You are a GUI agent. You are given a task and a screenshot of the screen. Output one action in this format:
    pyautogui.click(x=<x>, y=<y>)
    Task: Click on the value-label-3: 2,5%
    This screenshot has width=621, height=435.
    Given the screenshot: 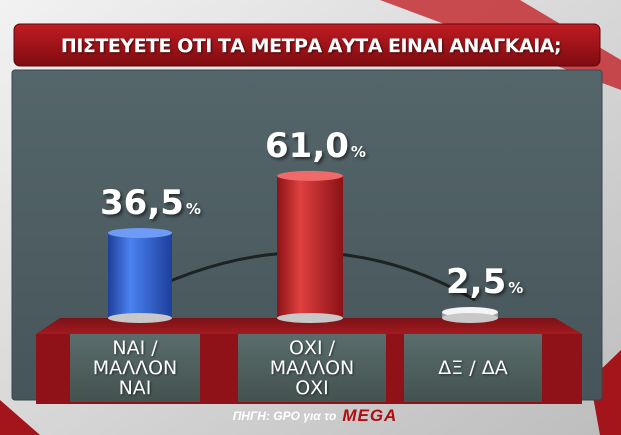 What is the action you would take?
    pyautogui.click(x=484, y=282)
    